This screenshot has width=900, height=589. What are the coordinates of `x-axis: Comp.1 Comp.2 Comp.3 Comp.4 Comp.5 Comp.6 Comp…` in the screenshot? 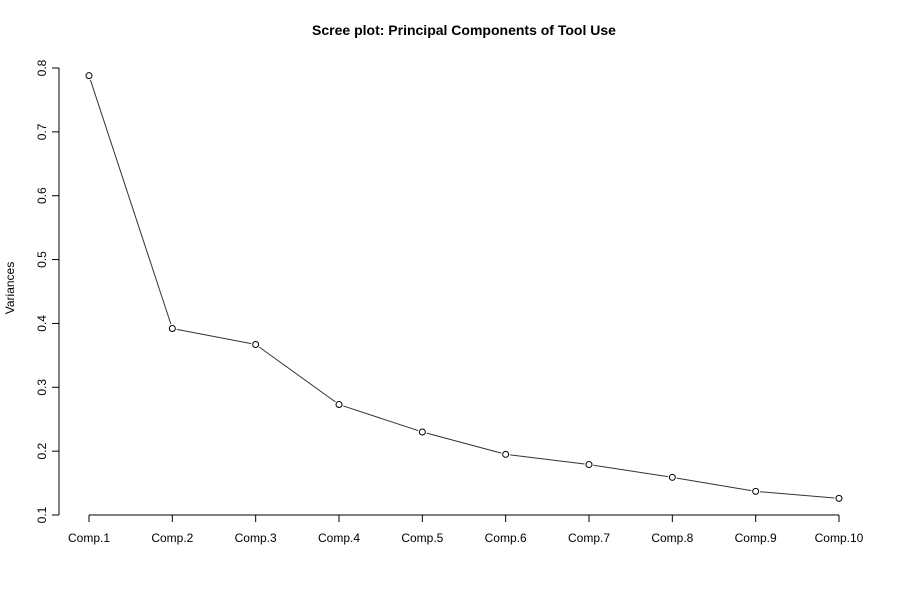 It's located at (466, 529).